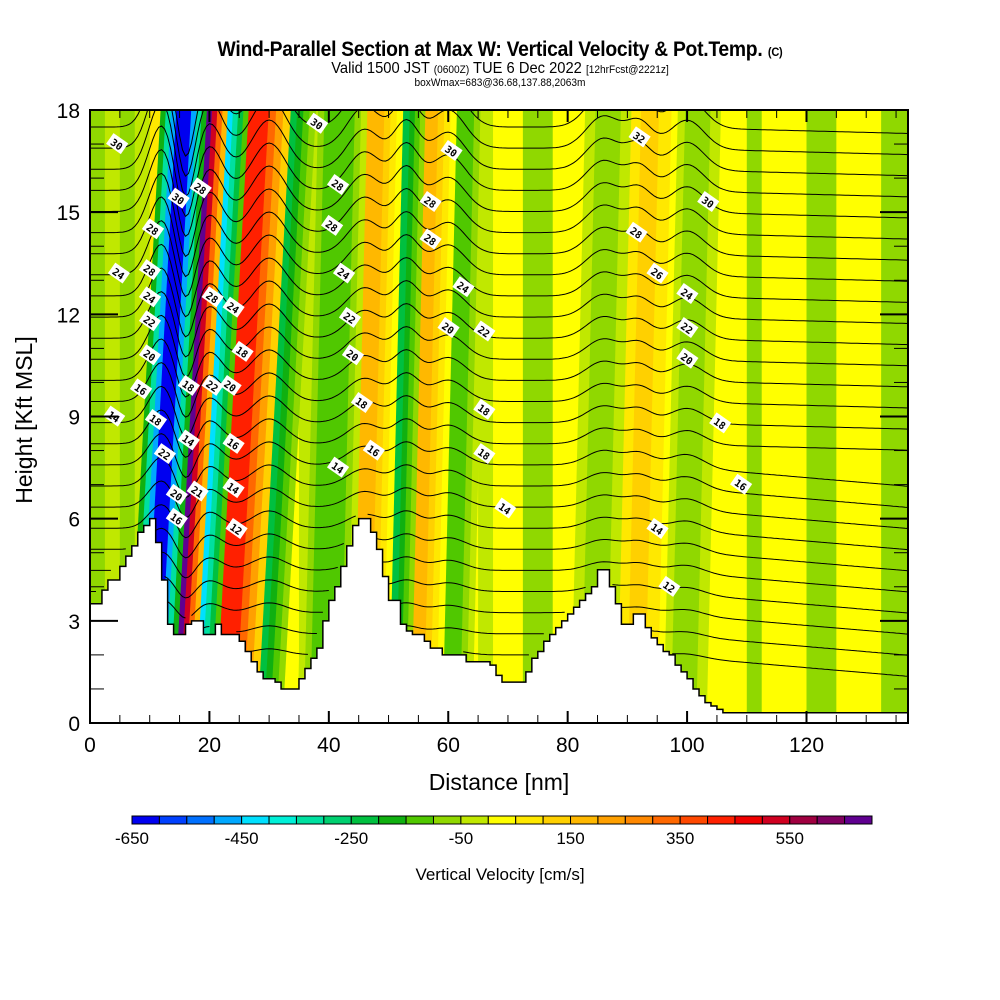  Describe the element at coordinates (351, 838) in the screenshot. I see `colorbar-tick-label: -250` at that location.